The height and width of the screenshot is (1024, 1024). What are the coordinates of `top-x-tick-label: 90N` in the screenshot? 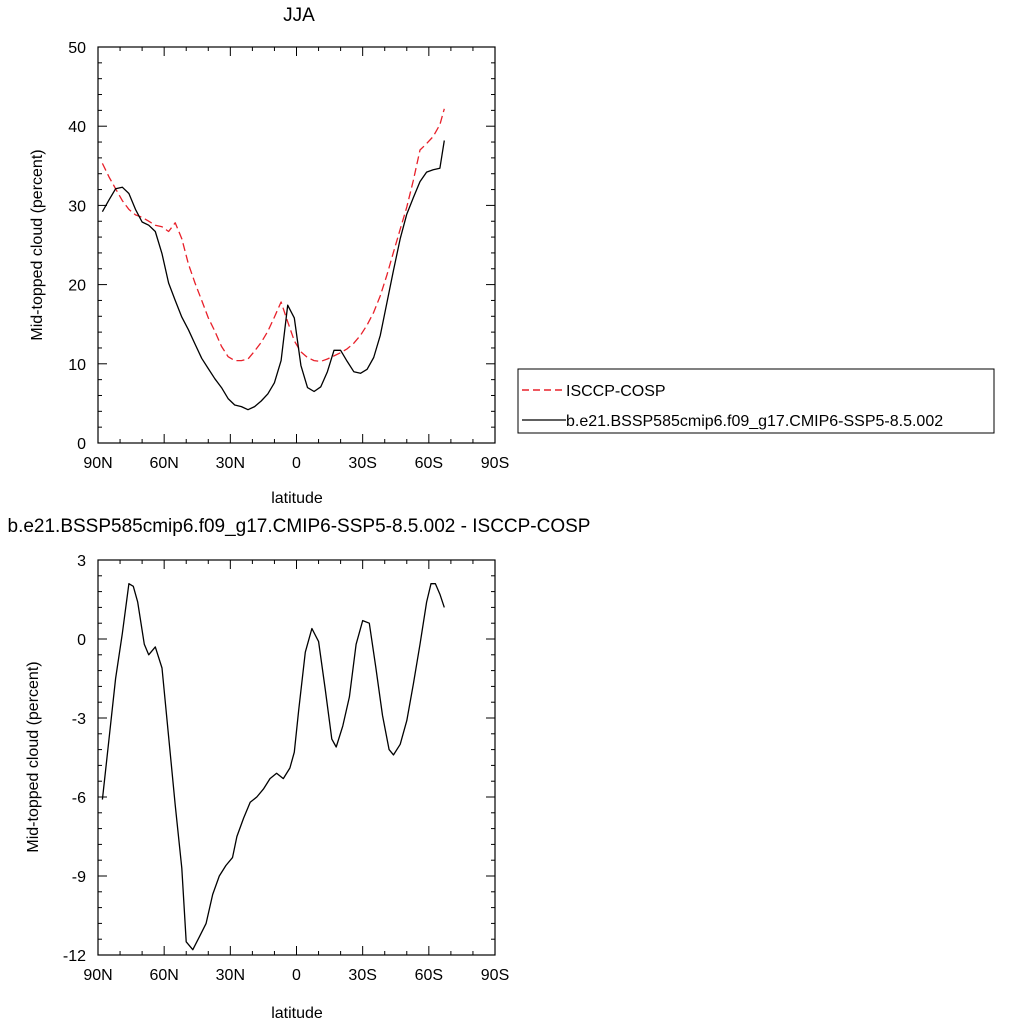 It's located at (97, 463).